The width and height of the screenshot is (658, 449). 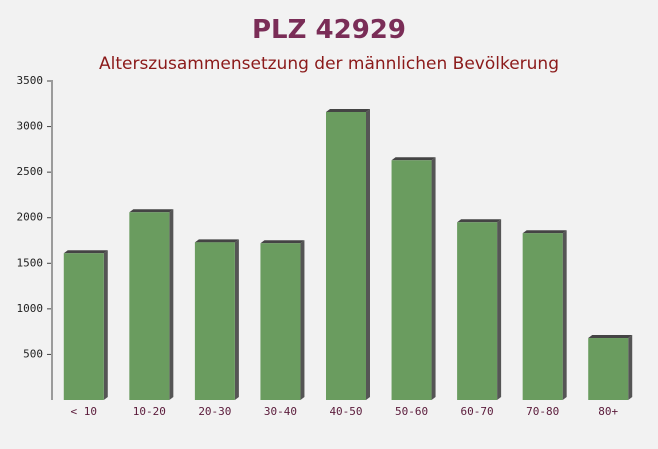 I want to click on y-tick-label: 2500, so click(x=30, y=171).